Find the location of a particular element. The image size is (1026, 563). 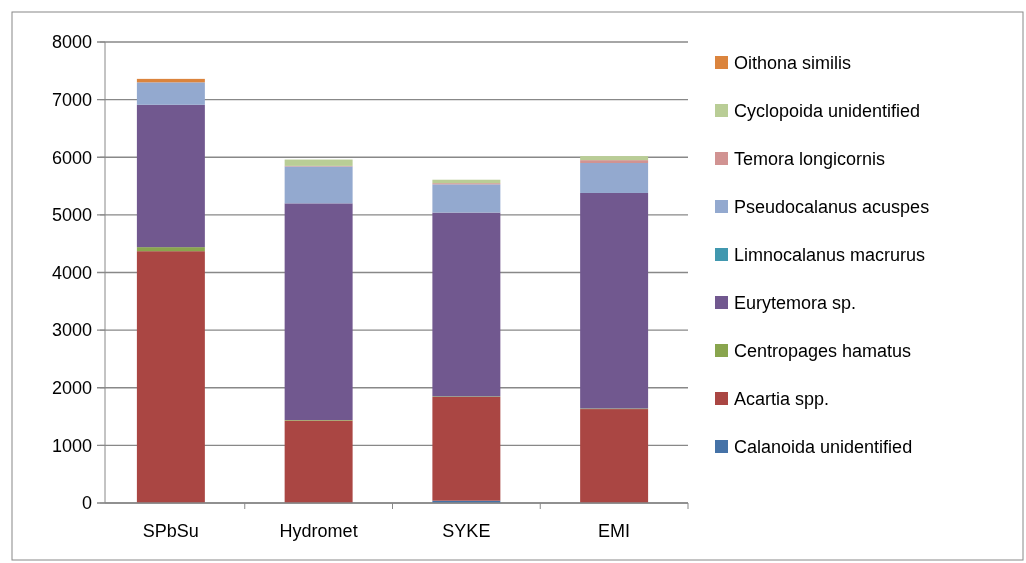

y-tick-label: 0 is located at coordinates (86, 503).